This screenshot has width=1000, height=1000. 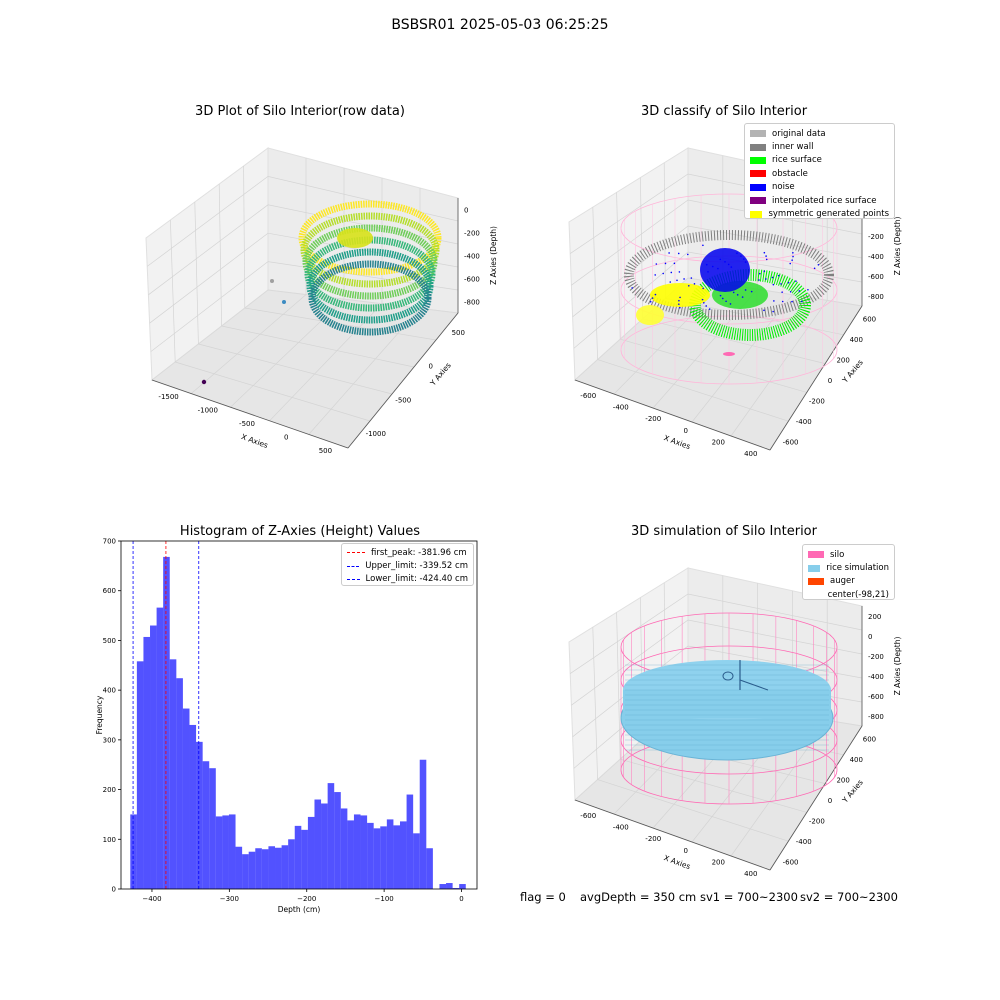 What do you see at coordinates (109, 840) in the screenshot?
I see `y-tick-label: 100` at bounding box center [109, 840].